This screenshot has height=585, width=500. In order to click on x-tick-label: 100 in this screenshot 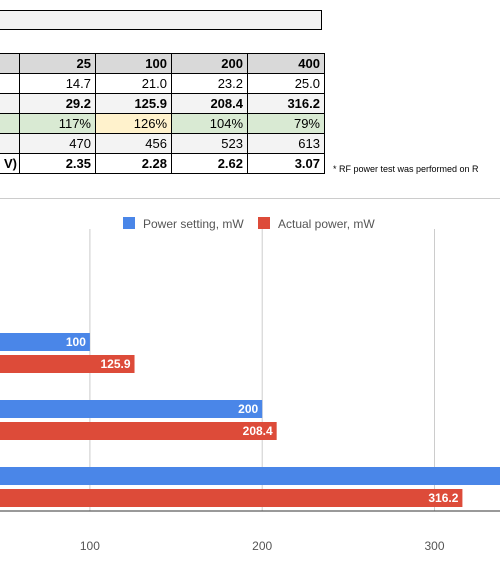, I will do `click(90, 546)`.